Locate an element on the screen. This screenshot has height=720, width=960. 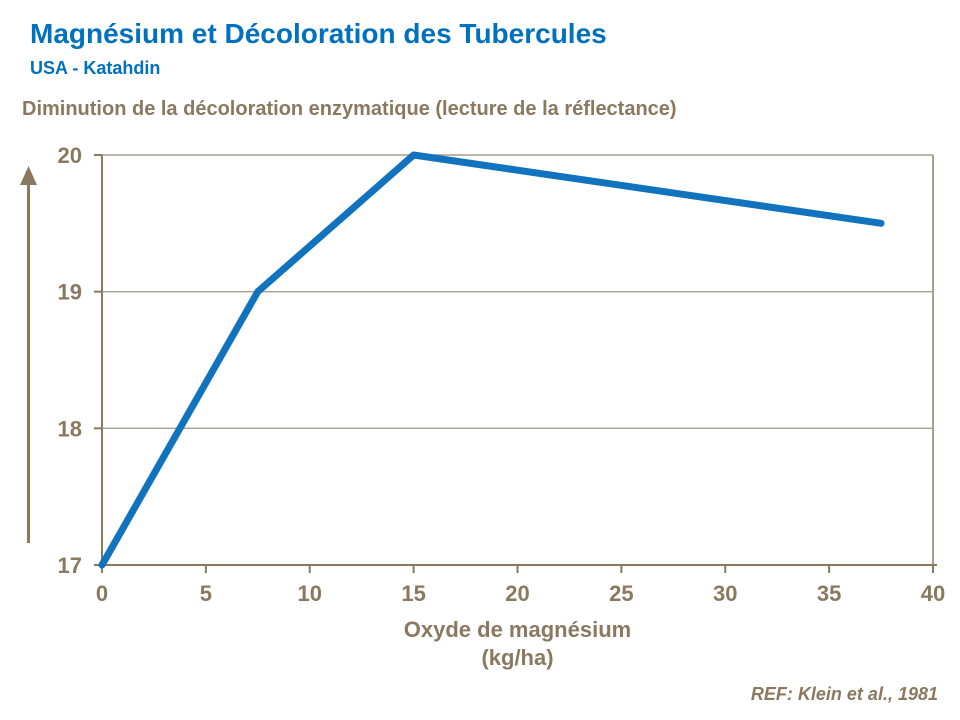
x-tick-label-25: 25 is located at coordinates (621, 593).